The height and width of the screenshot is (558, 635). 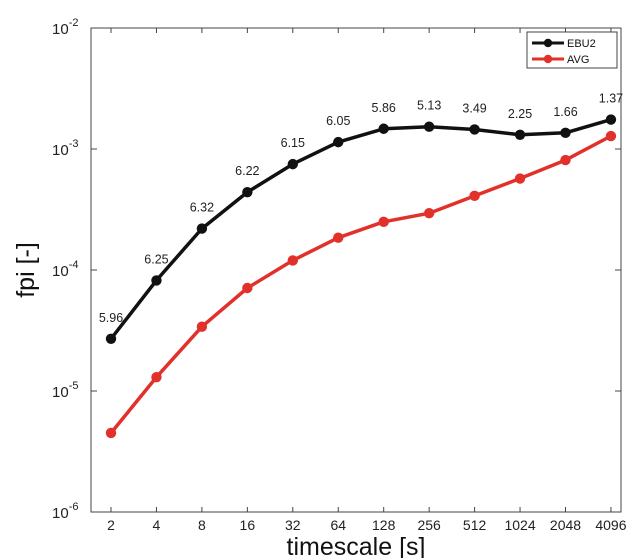 I want to click on x-tick-label: 32, so click(x=293, y=525).